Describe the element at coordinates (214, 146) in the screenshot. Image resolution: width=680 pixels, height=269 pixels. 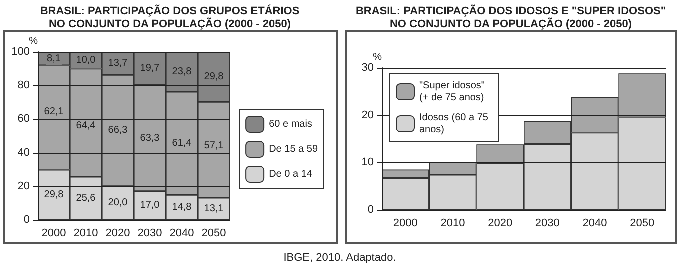
I see `data-label: 57,1` at that location.